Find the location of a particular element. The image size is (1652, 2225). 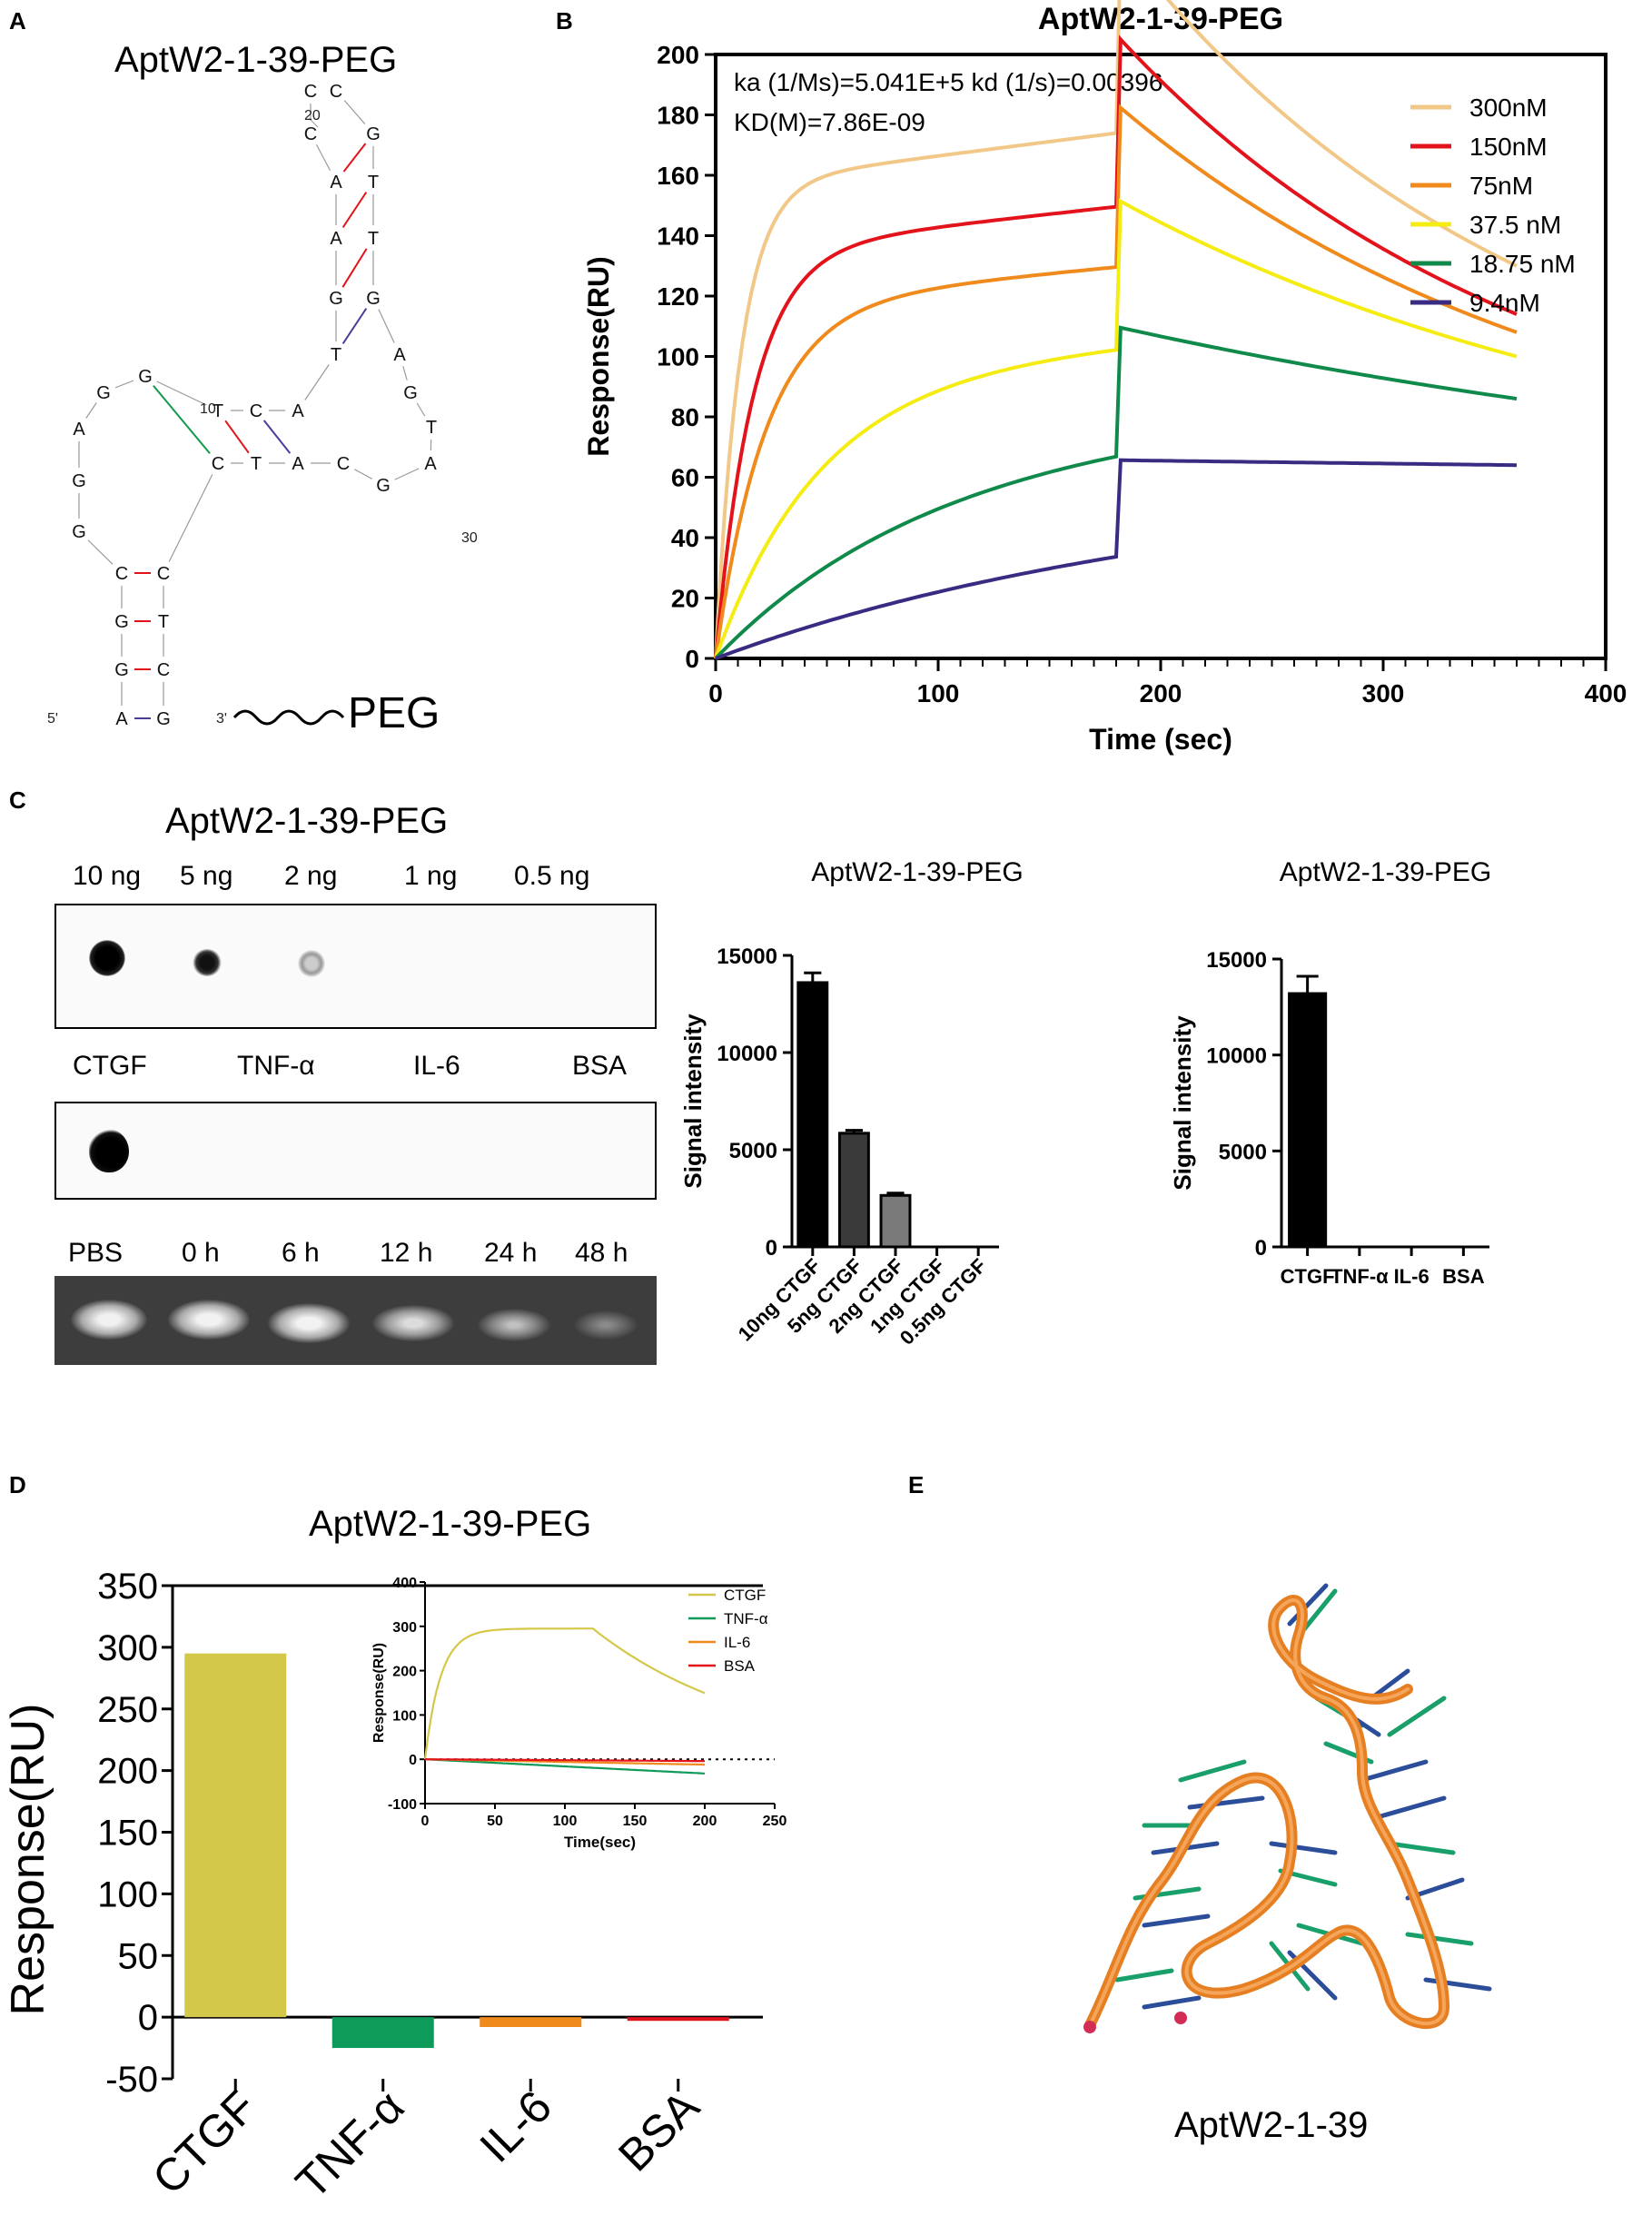

stability-gel is located at coordinates (355, 1320).